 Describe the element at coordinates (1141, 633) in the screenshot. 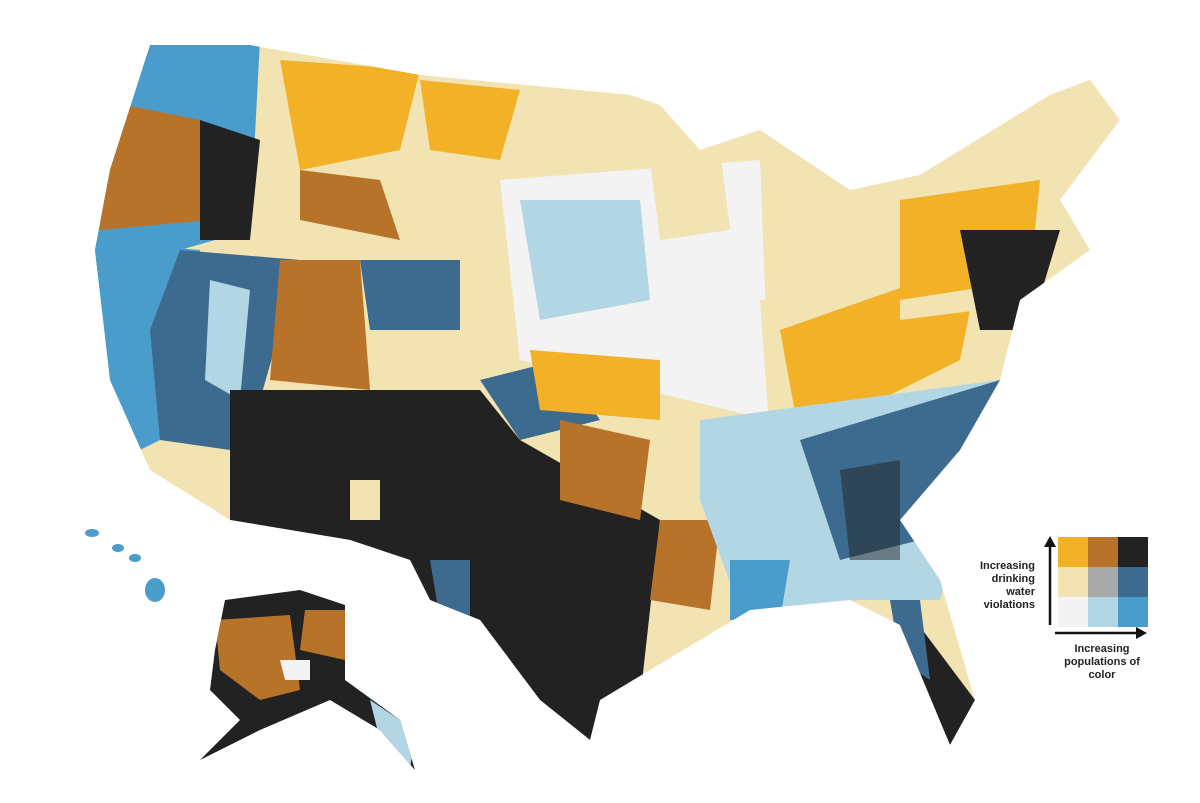

I see `x-arrowhead` at that location.